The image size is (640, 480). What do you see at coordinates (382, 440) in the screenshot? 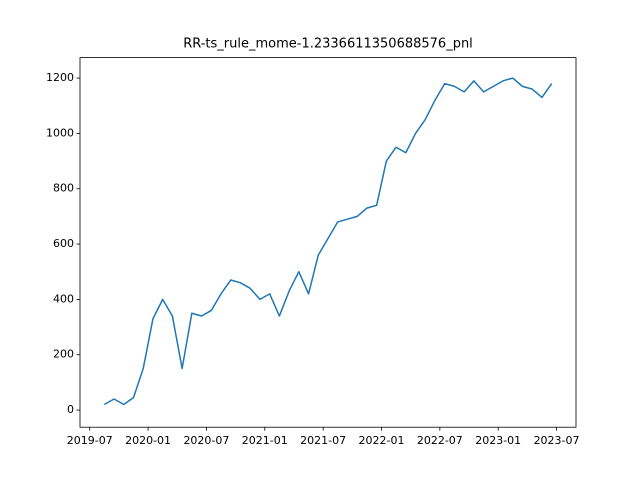
I see `x-tick-label: 2022-01` at bounding box center [382, 440].